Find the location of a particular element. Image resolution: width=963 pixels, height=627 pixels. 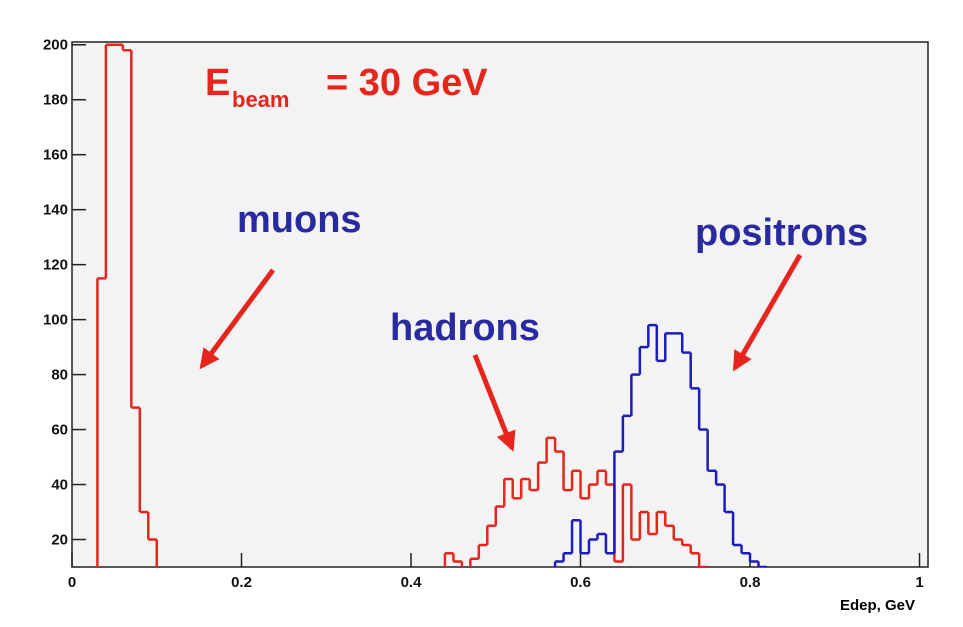

y-tick-label: 160 is located at coordinates (55, 155).